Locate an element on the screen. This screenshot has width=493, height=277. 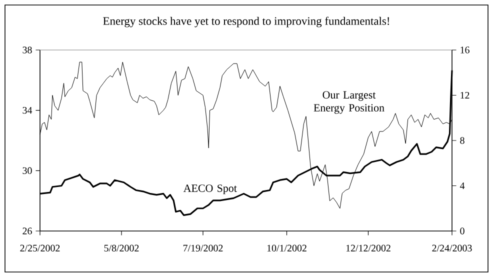
x-tick-label: 2/25/2002 is located at coordinates (40, 248).